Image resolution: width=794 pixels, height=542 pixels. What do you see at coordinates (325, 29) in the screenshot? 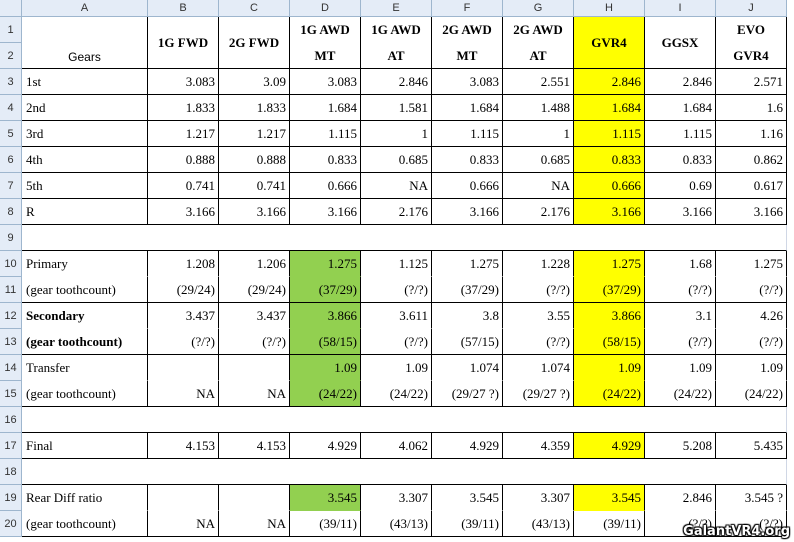
I see `header-text: 1G AWD` at bounding box center [325, 29].